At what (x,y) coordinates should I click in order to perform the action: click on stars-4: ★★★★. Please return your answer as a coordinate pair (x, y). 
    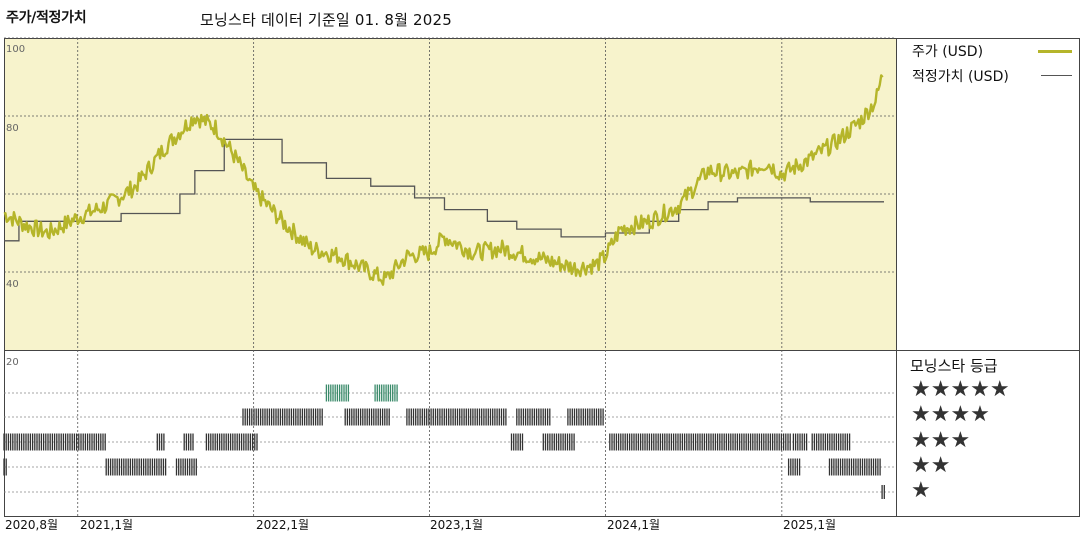
    Looking at the image, I should click on (950, 414).